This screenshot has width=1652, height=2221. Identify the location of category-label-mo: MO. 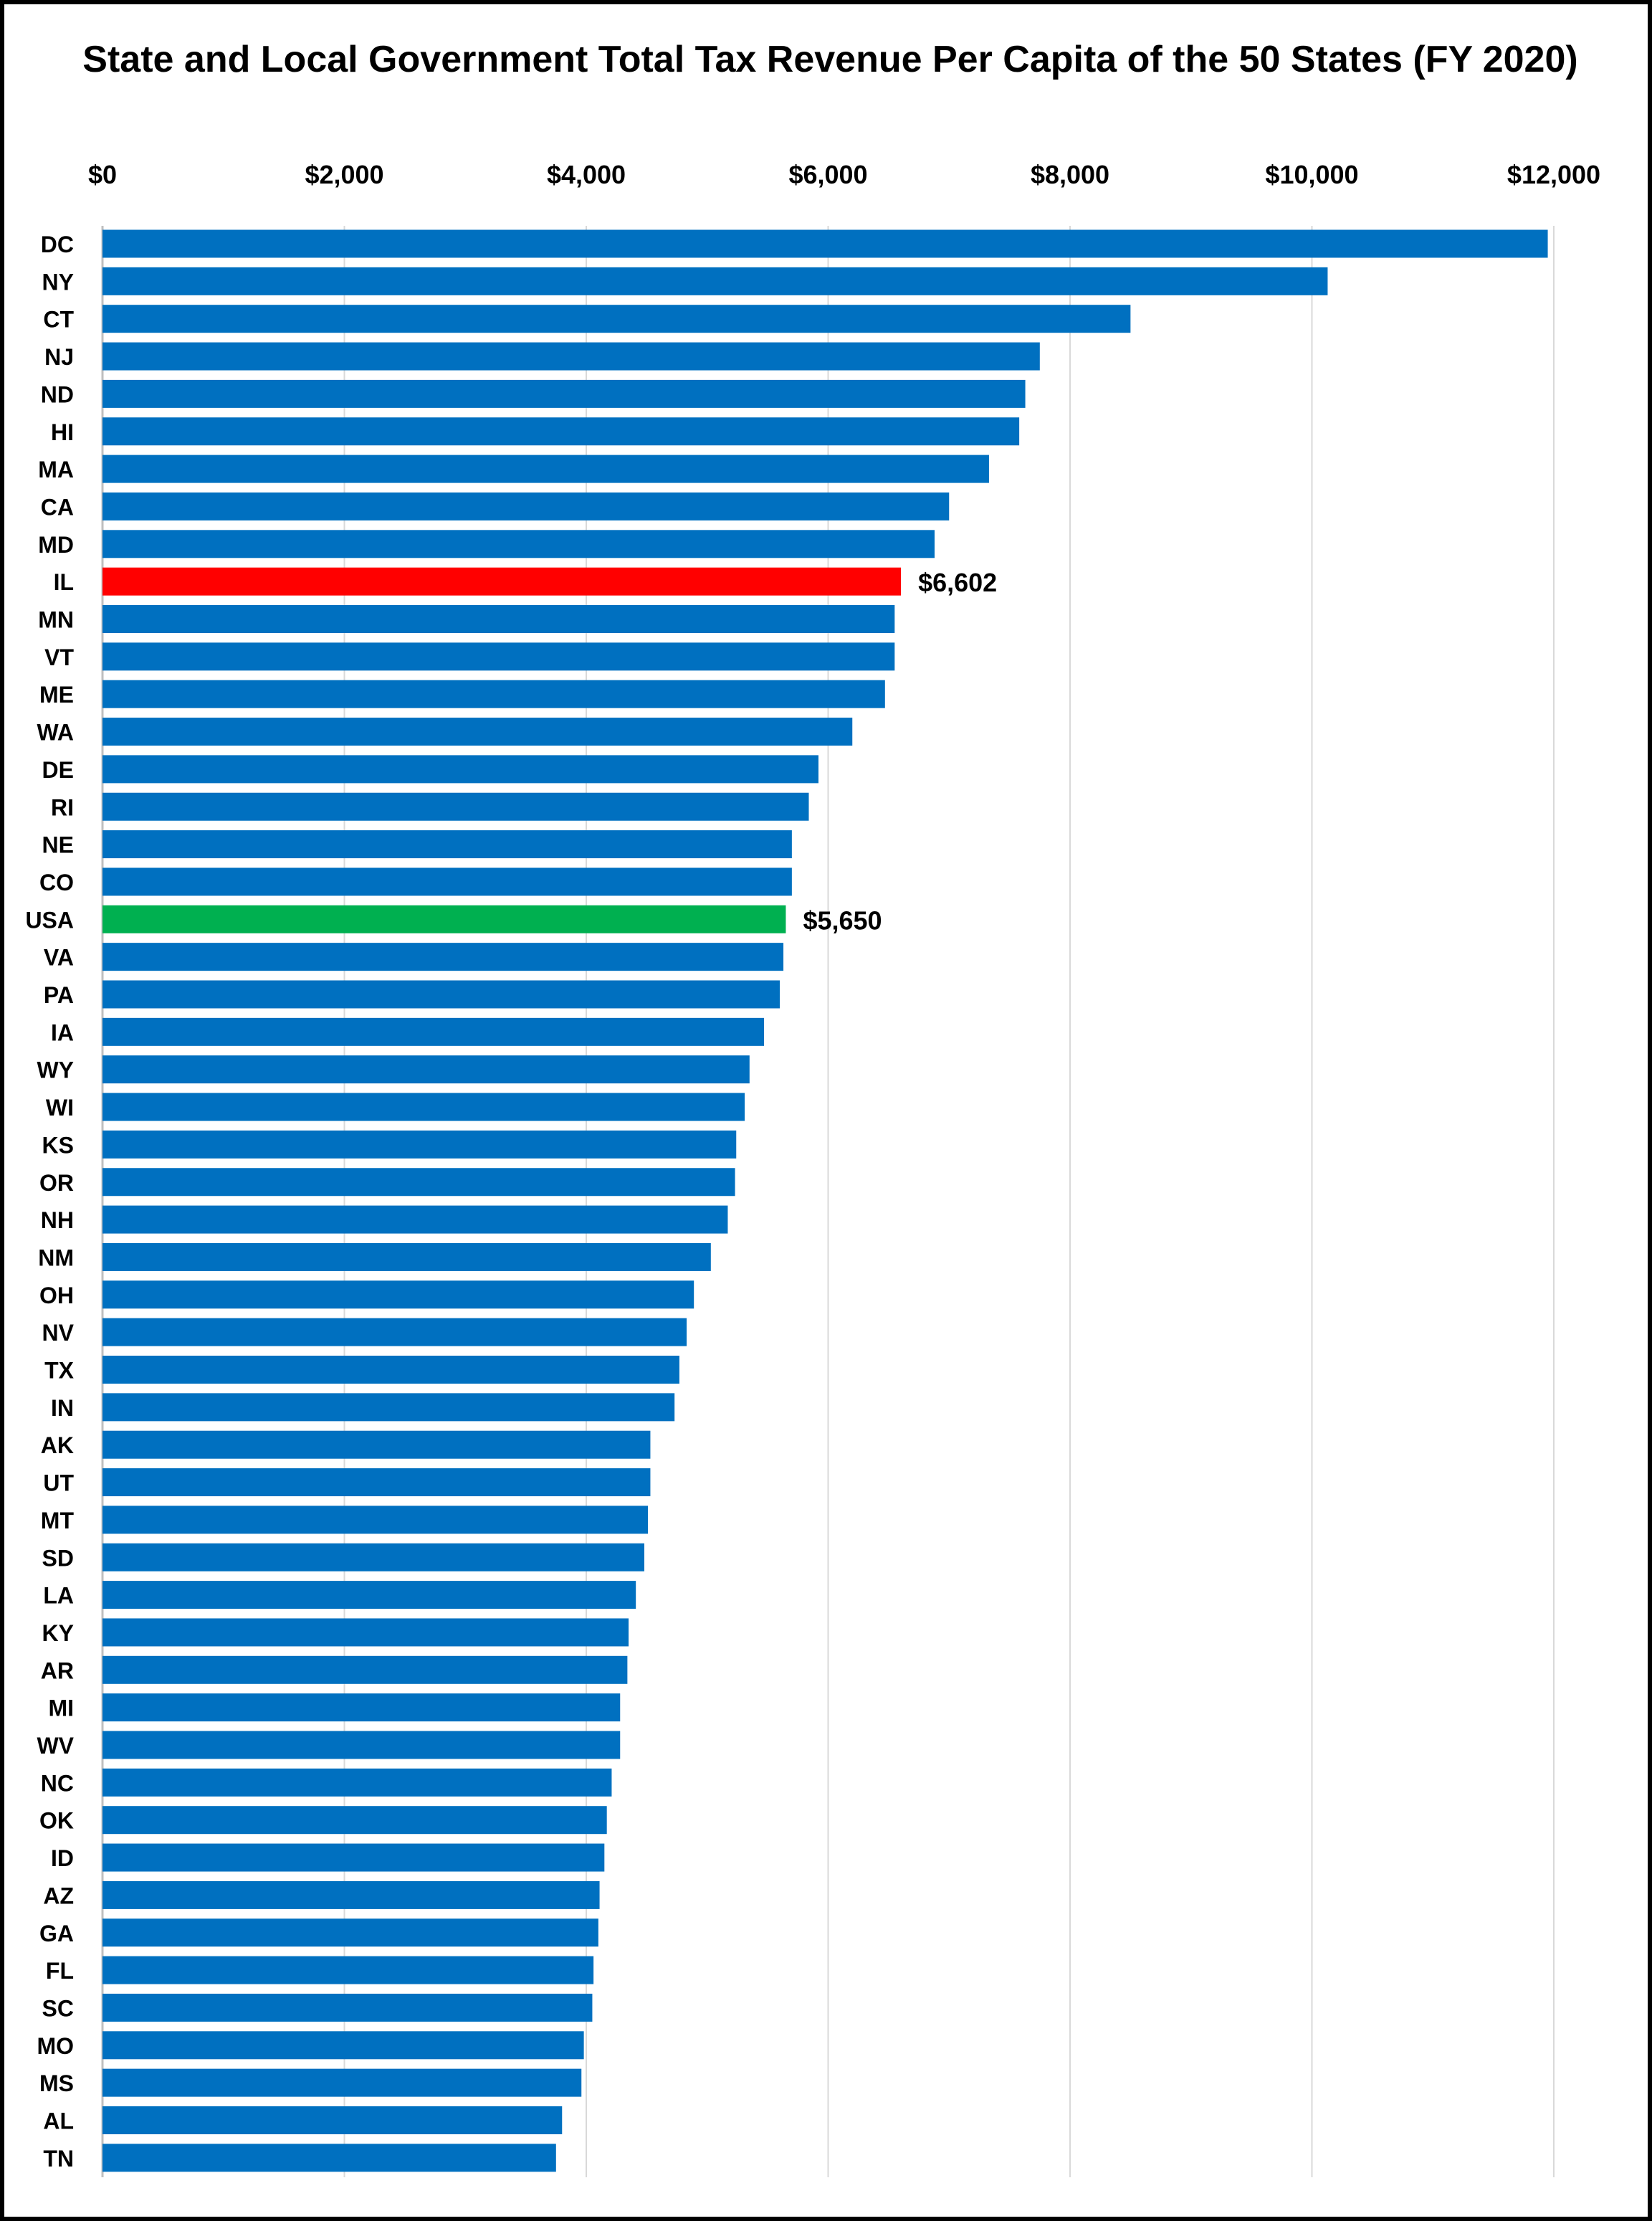
(55, 2046).